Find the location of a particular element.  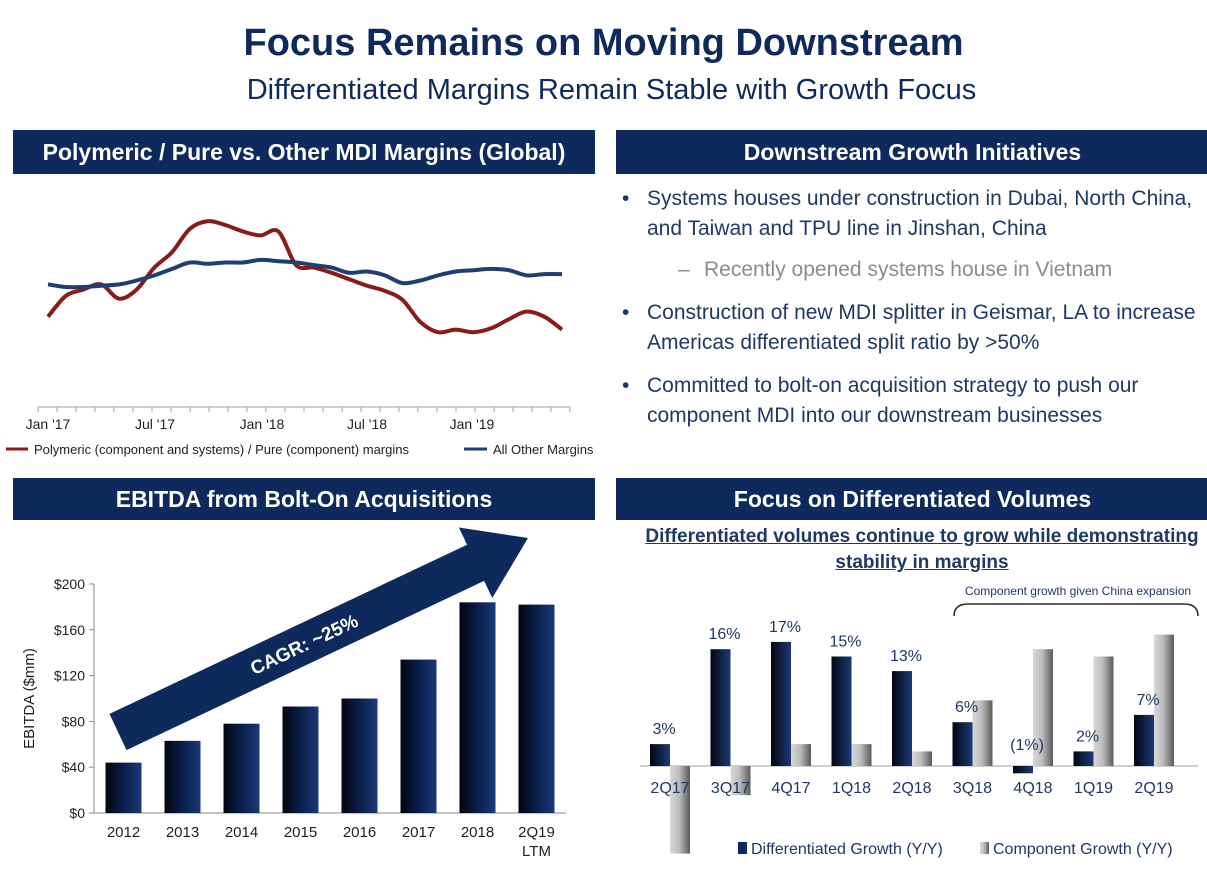

cagr-arrow-shape is located at coordinates (318, 639).